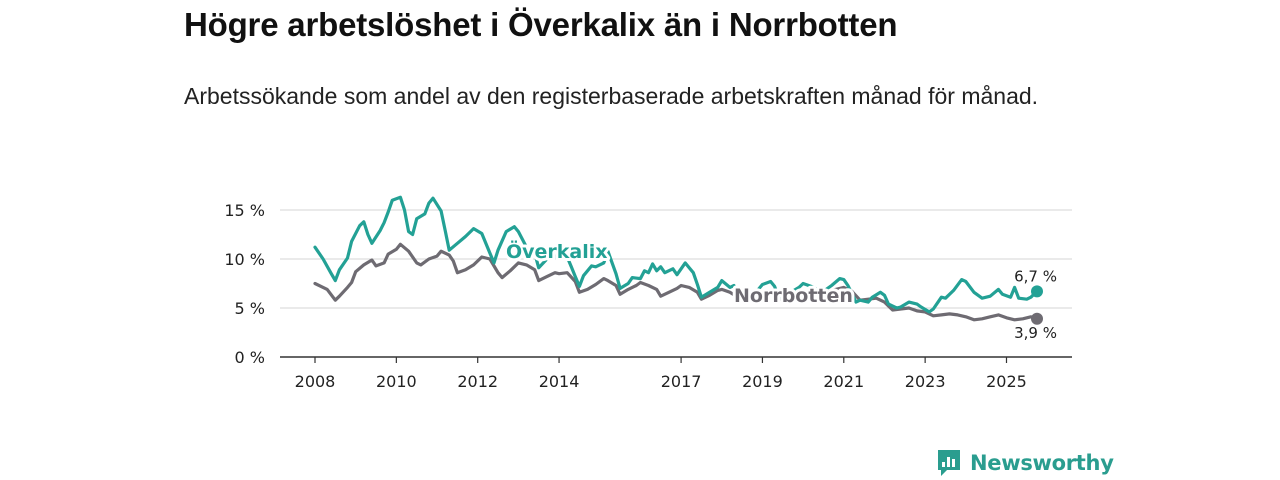 The width and height of the screenshot is (1280, 480). Describe the element at coordinates (250, 357) in the screenshot. I see `y-tick-label: 0 %` at that location.